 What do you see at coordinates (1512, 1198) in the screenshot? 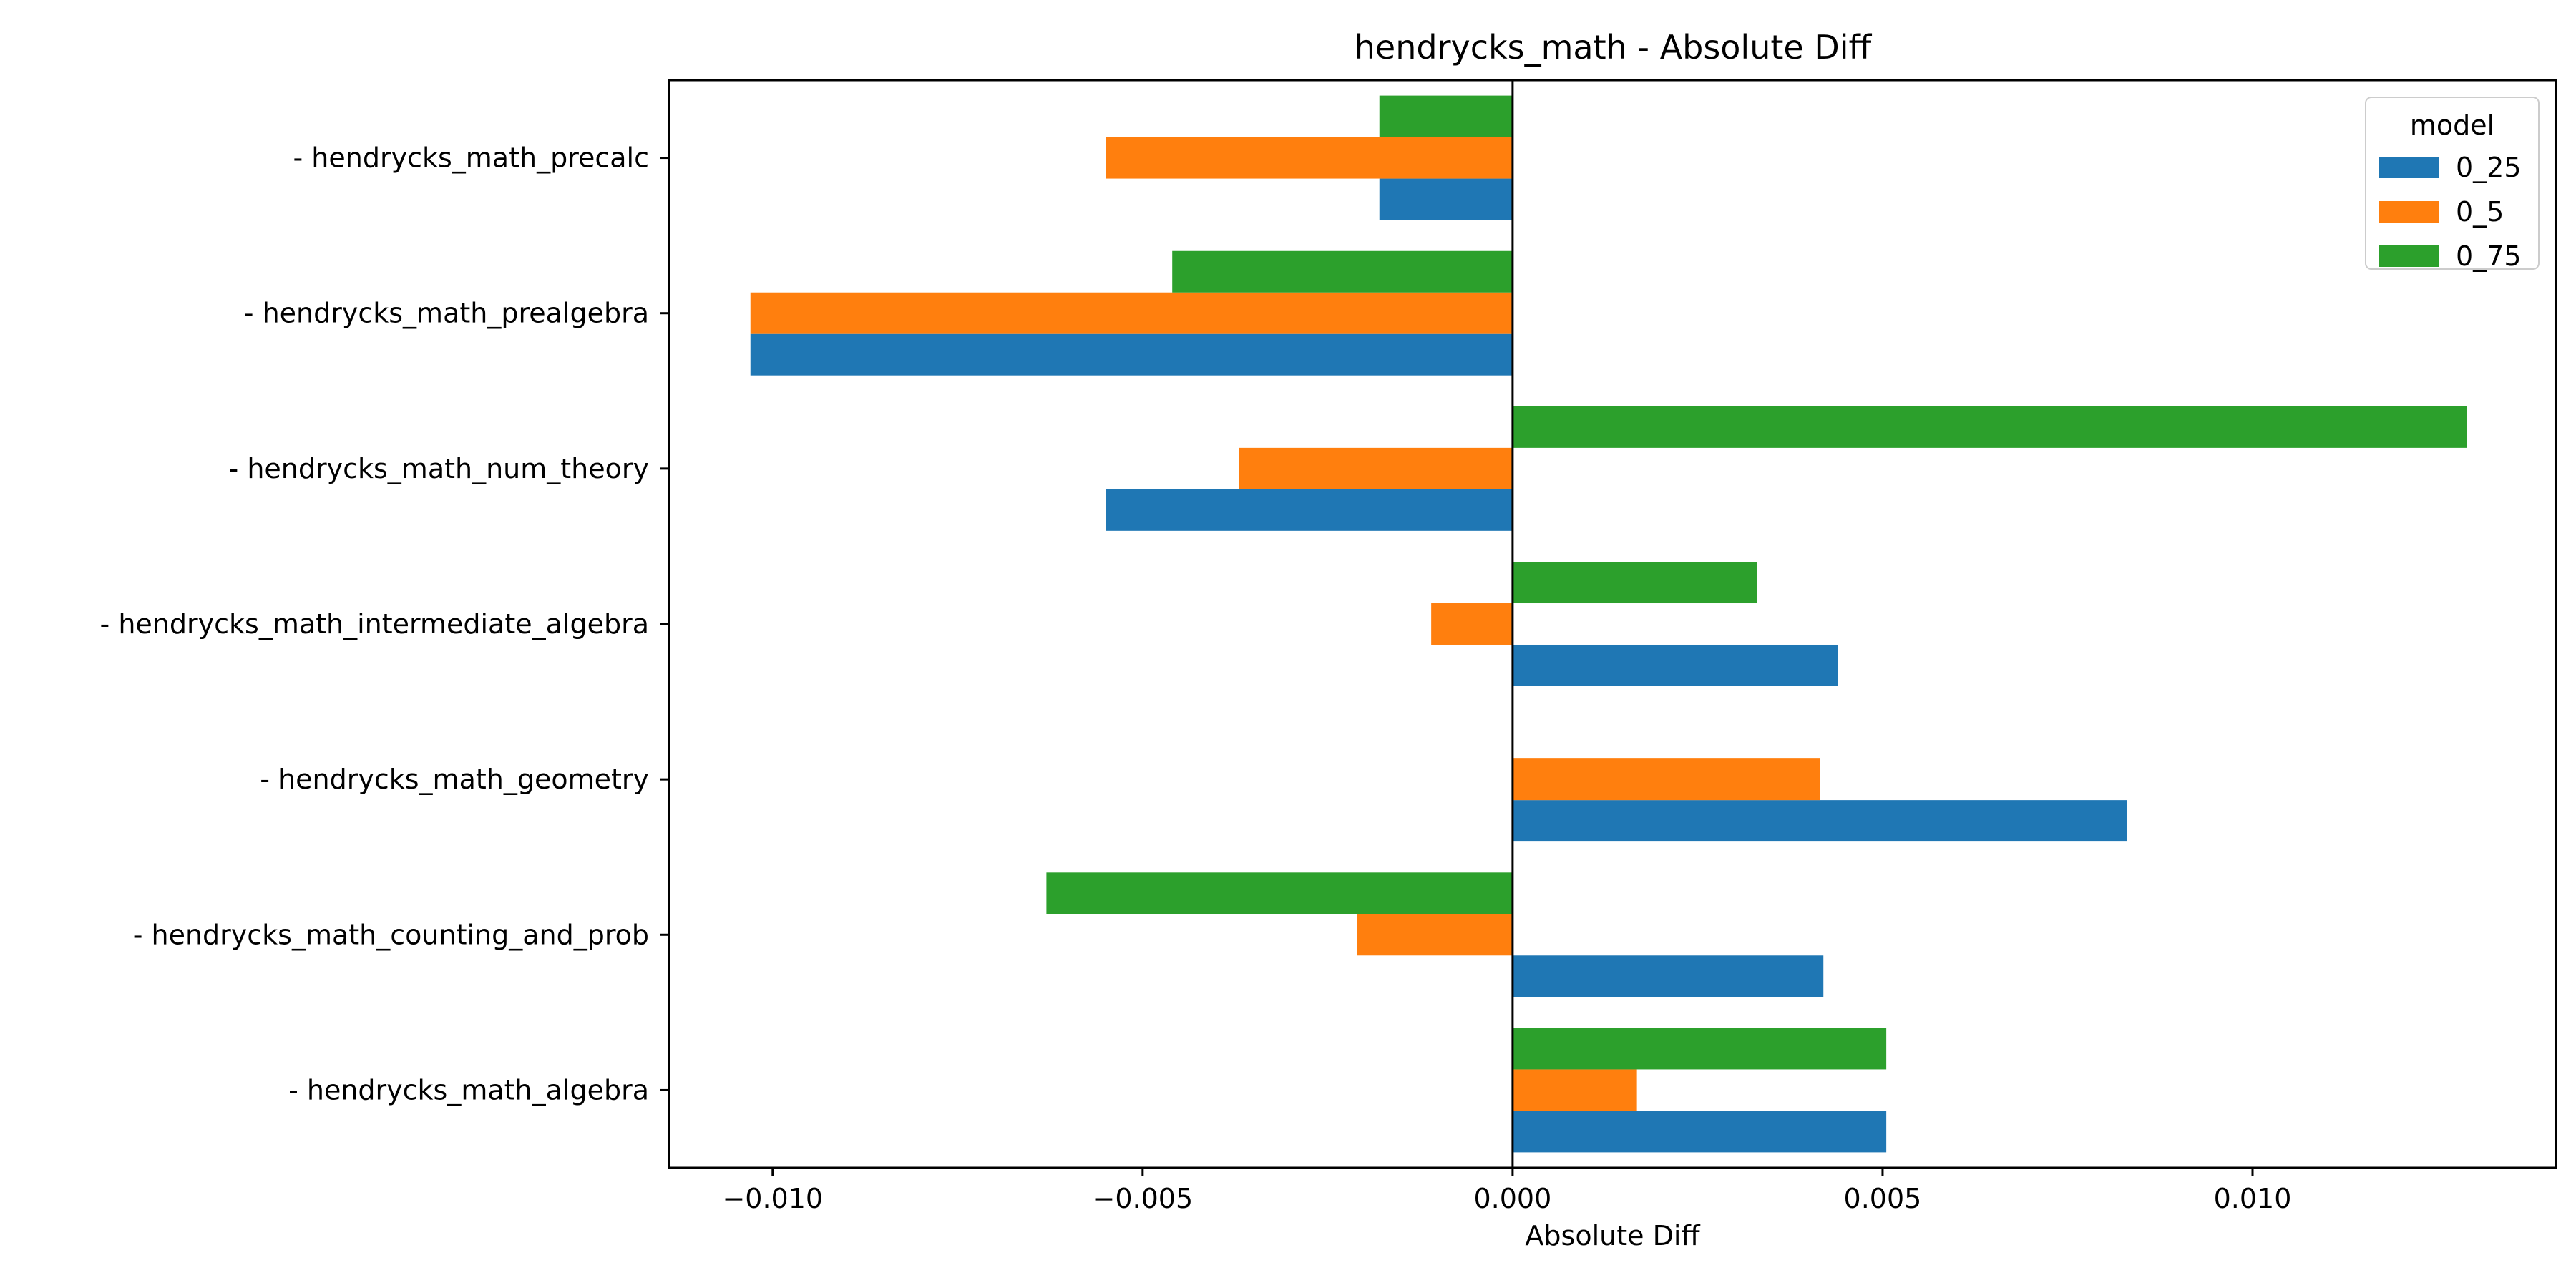
I see `x-tick-label: 0.000` at bounding box center [1512, 1198].